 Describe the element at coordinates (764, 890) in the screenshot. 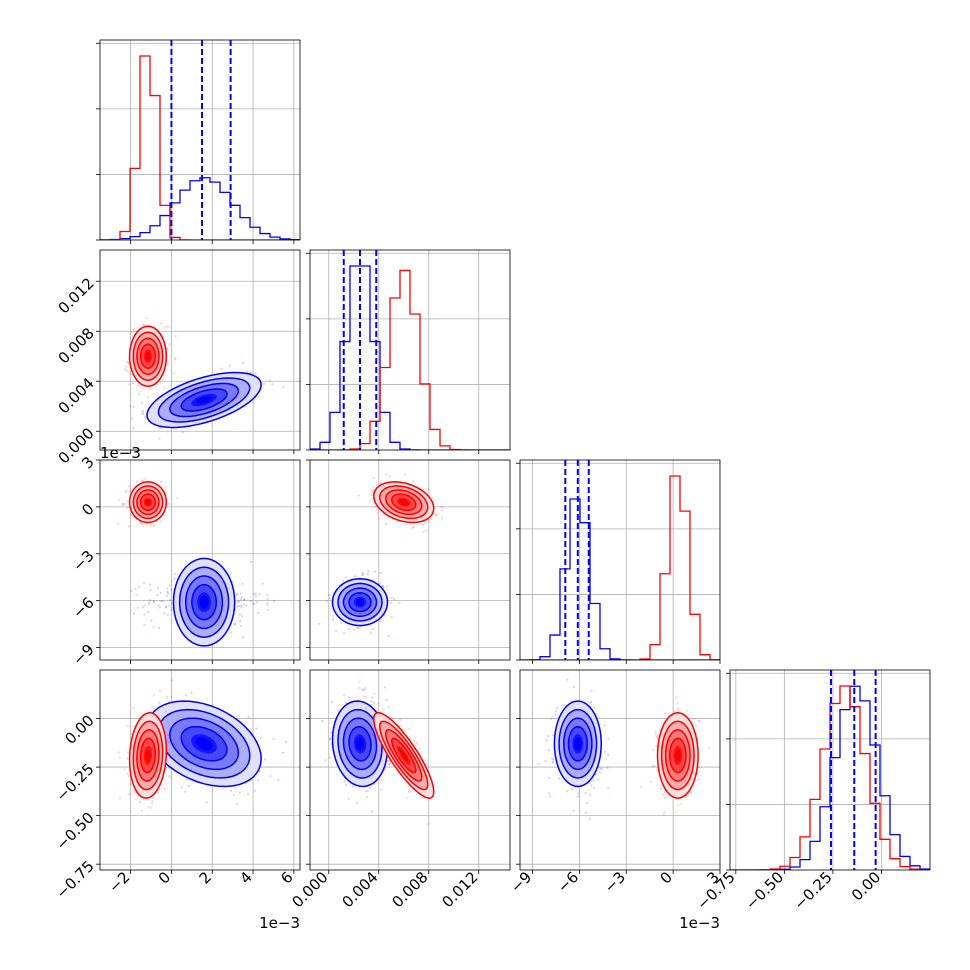

I see `x-tick-label: −0.50` at that location.